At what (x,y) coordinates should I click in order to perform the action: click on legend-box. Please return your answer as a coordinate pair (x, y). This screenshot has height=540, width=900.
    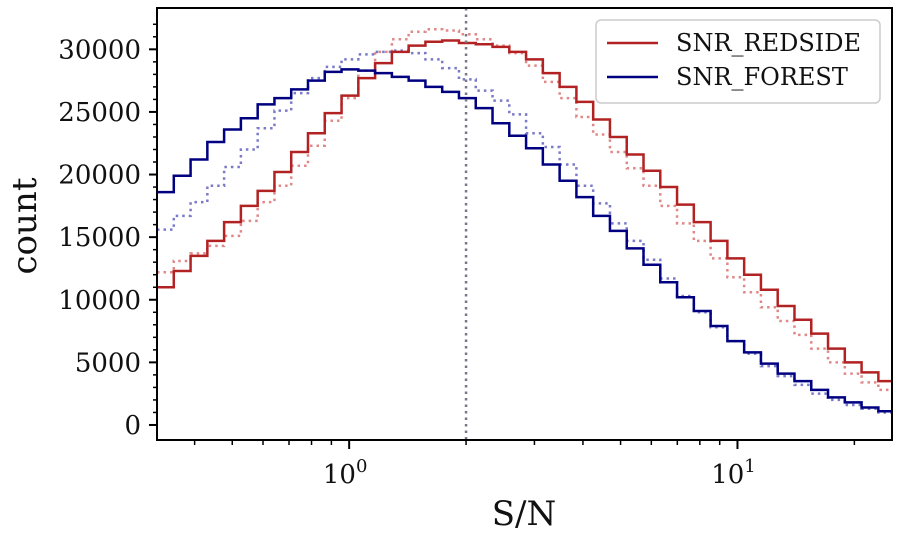
    Looking at the image, I should click on (738, 61).